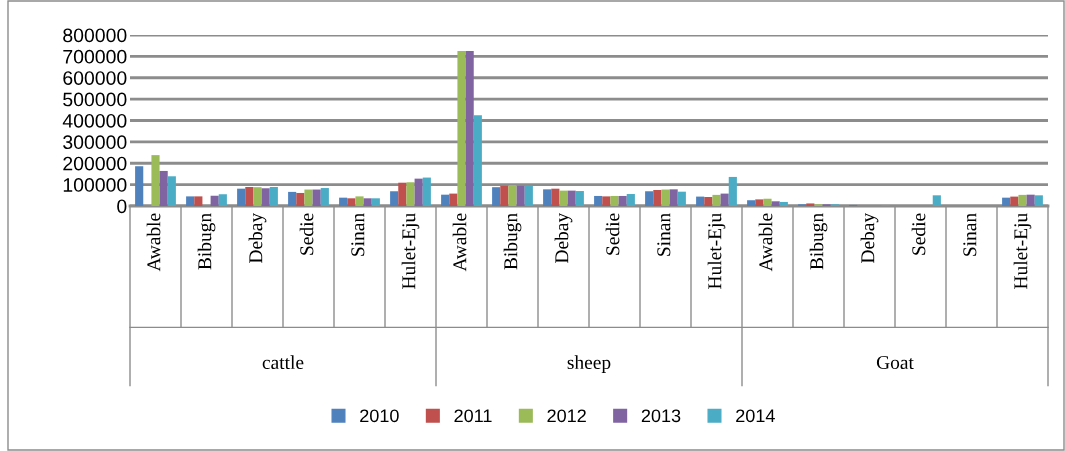  Describe the element at coordinates (589, 364) in the screenshot. I see `text: sheep` at that location.